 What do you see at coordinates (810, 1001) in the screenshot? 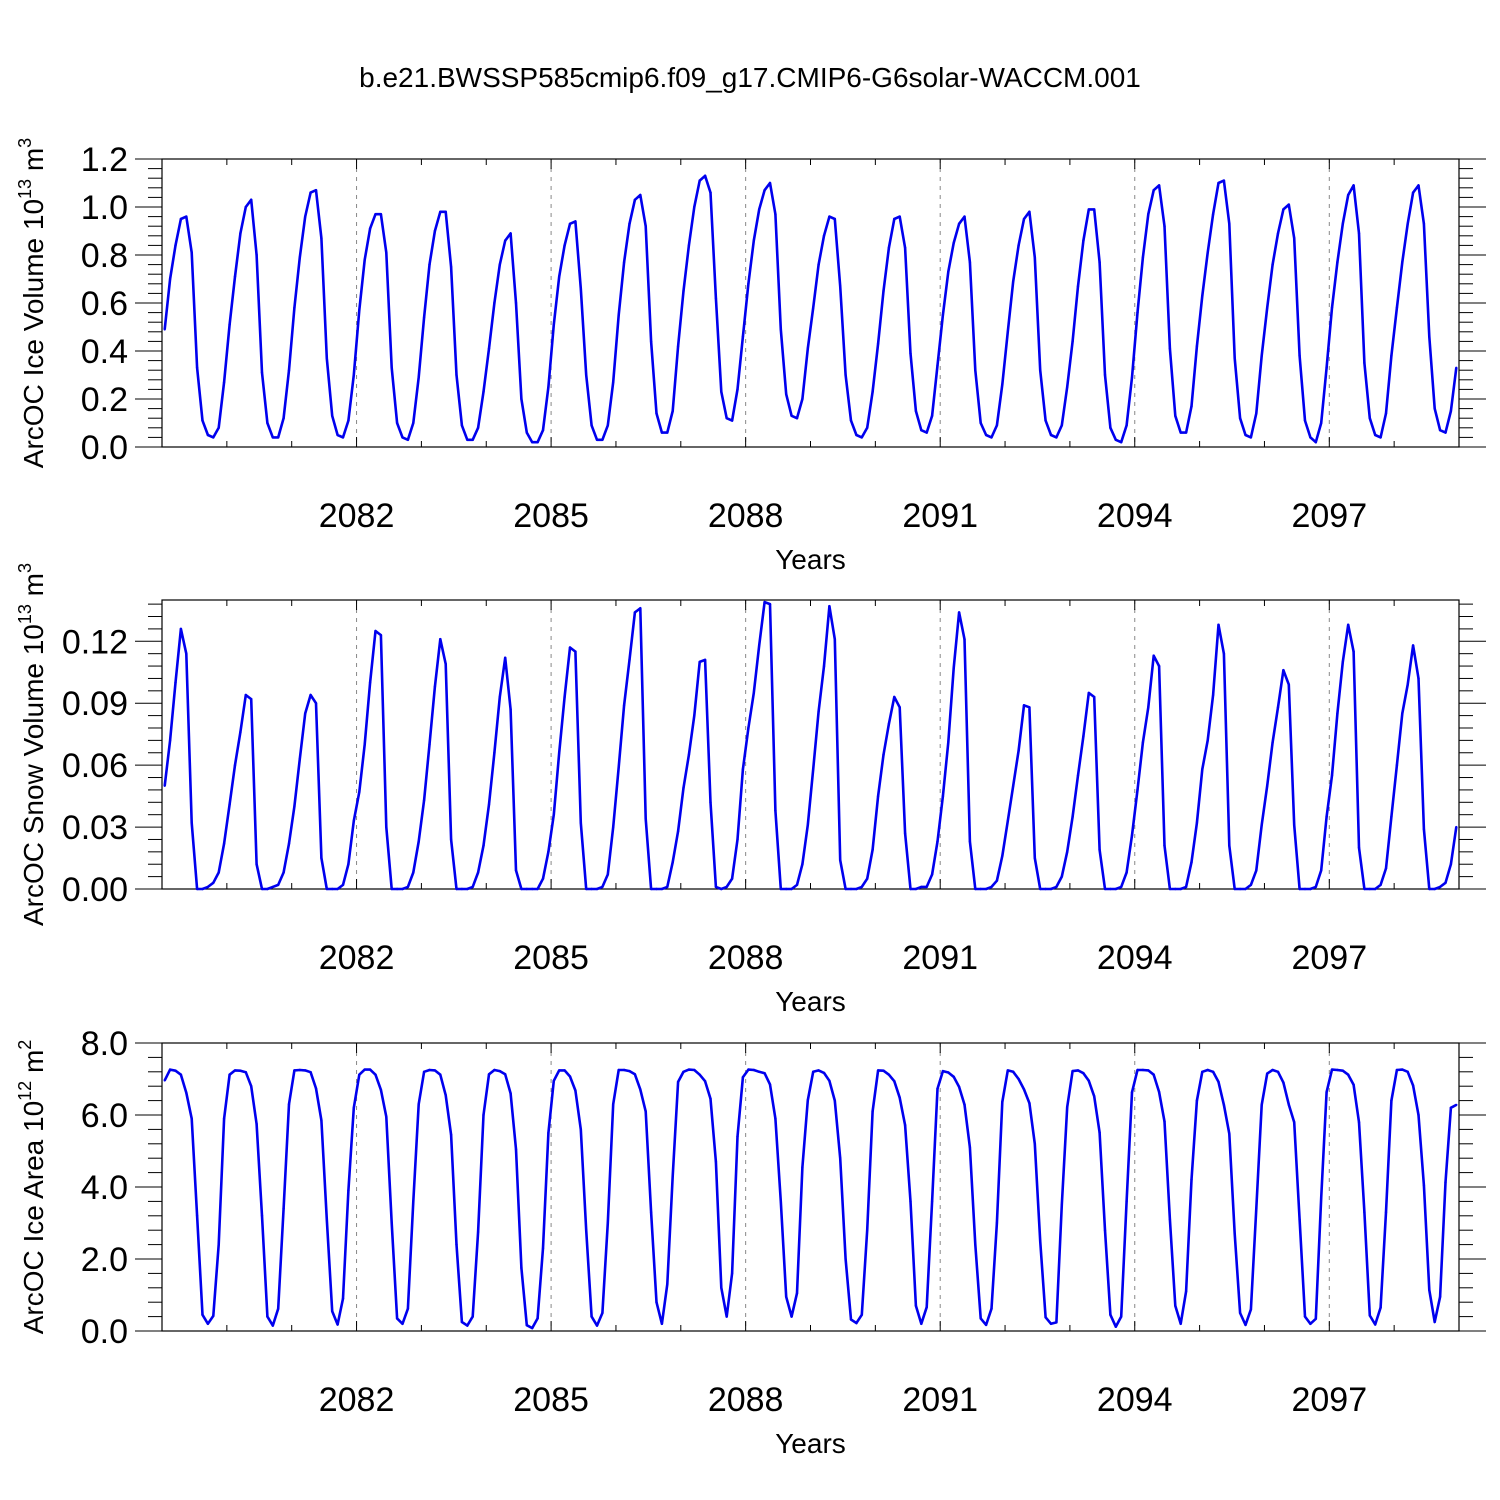
I see `x-axis-label: Years` at bounding box center [810, 1001].